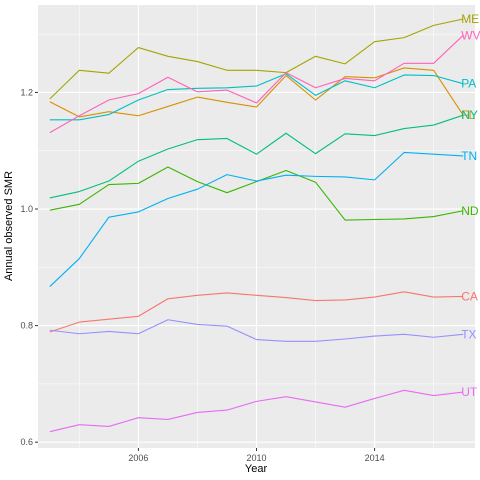 The image size is (480, 480). I want to click on series-label-ut: UT, so click(469, 392).